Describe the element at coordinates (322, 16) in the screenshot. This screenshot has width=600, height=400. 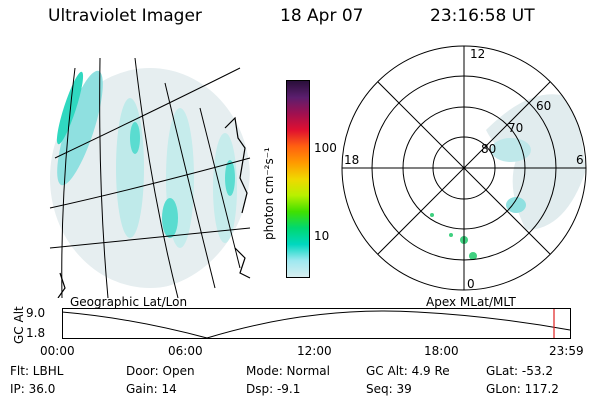
I see `date-label: 18 Apr 07` at that location.